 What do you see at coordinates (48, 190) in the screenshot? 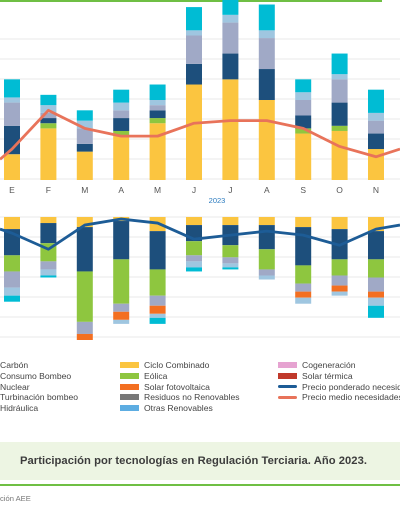
I see `x-tick-label: F` at bounding box center [48, 190].